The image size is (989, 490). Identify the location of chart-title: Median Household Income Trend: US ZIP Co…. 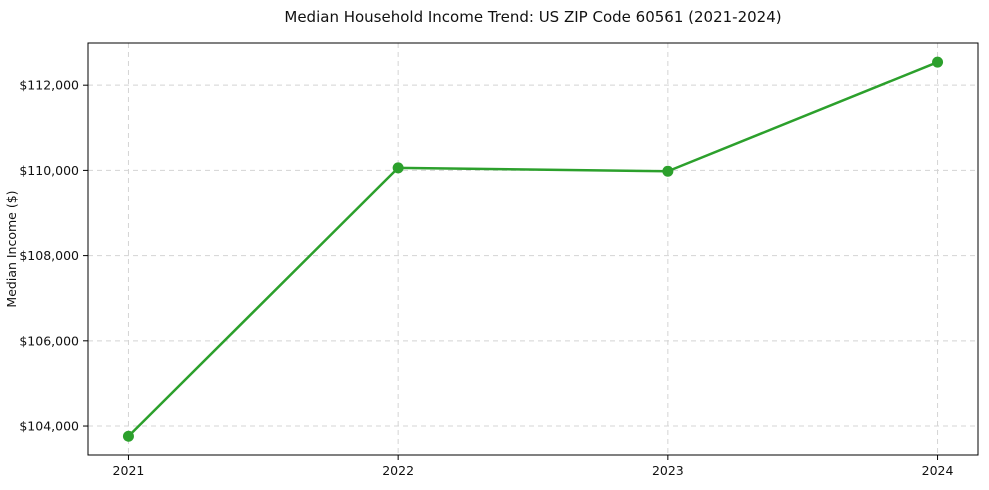
(532, 17).